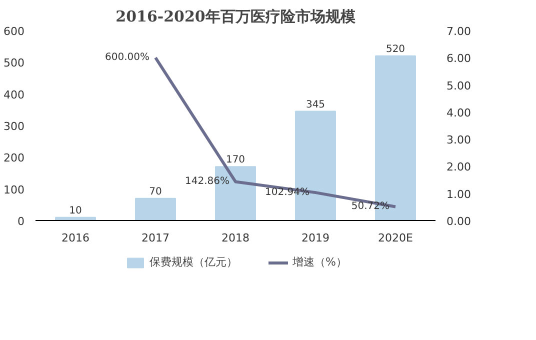 This screenshot has width=536, height=340. Describe the element at coordinates (316, 104) in the screenshot. I see `data-label: 345` at that location.